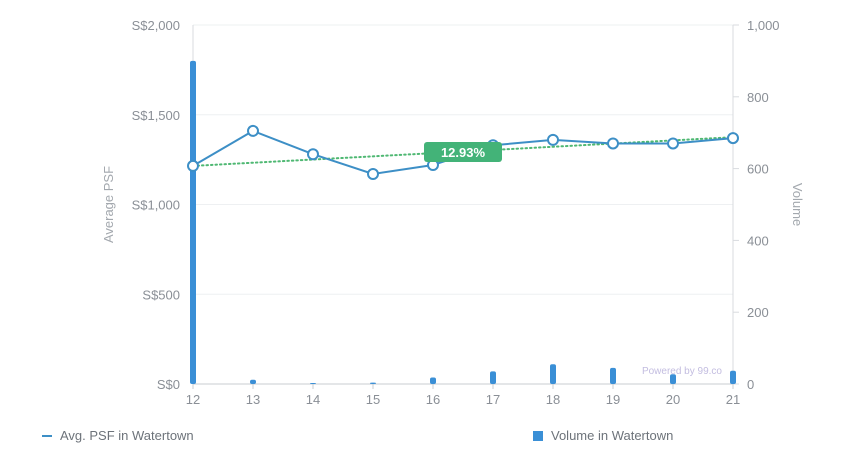 Image resolution: width=852 pixels, height=464 pixels. I want to click on y-left-tick-label: S$0, so click(168, 384).